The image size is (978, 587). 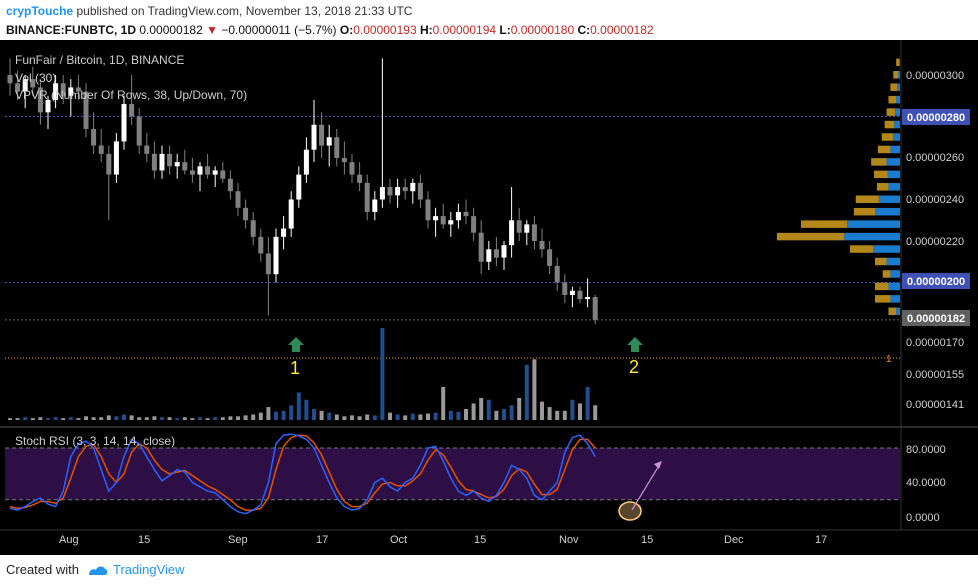 I want to click on time-label: 15, so click(x=647, y=540).